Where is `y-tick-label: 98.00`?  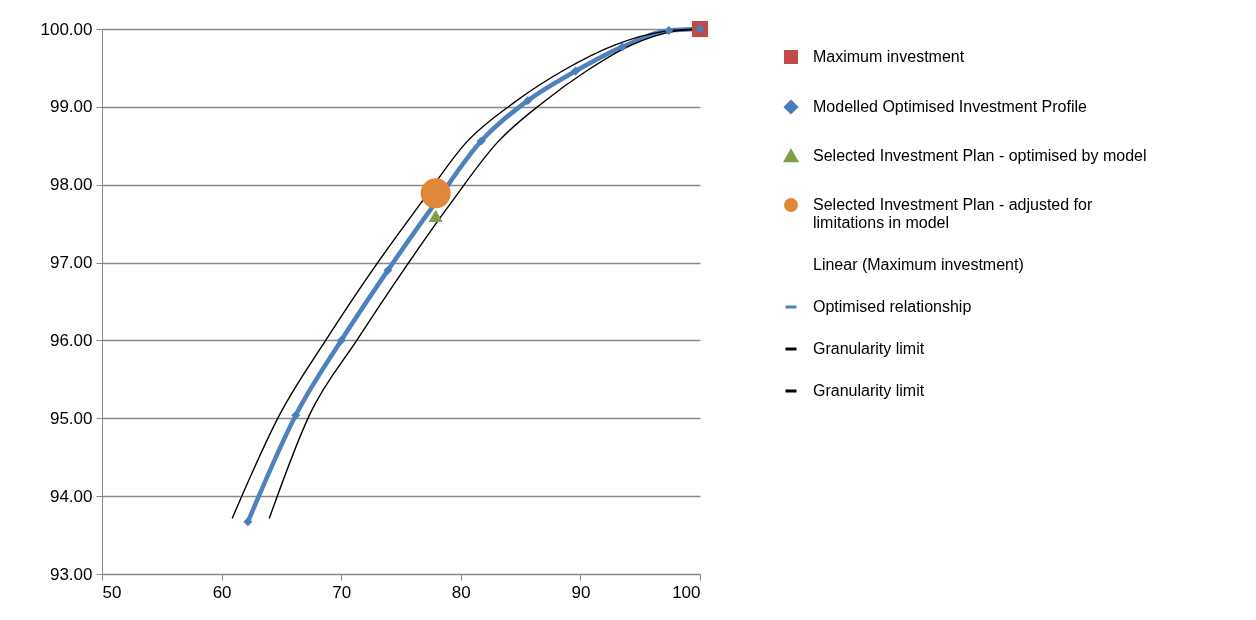 y-tick-label: 98.00 is located at coordinates (71, 185).